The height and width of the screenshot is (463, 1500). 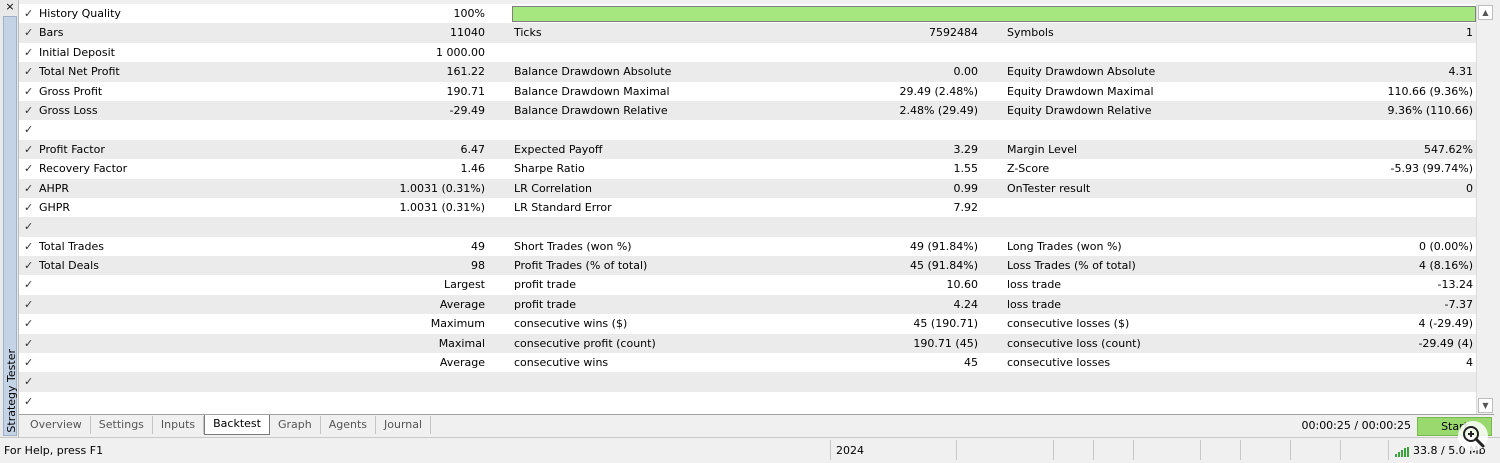 I want to click on metric-value: 1.0031 (0.31%), so click(x=442, y=188).